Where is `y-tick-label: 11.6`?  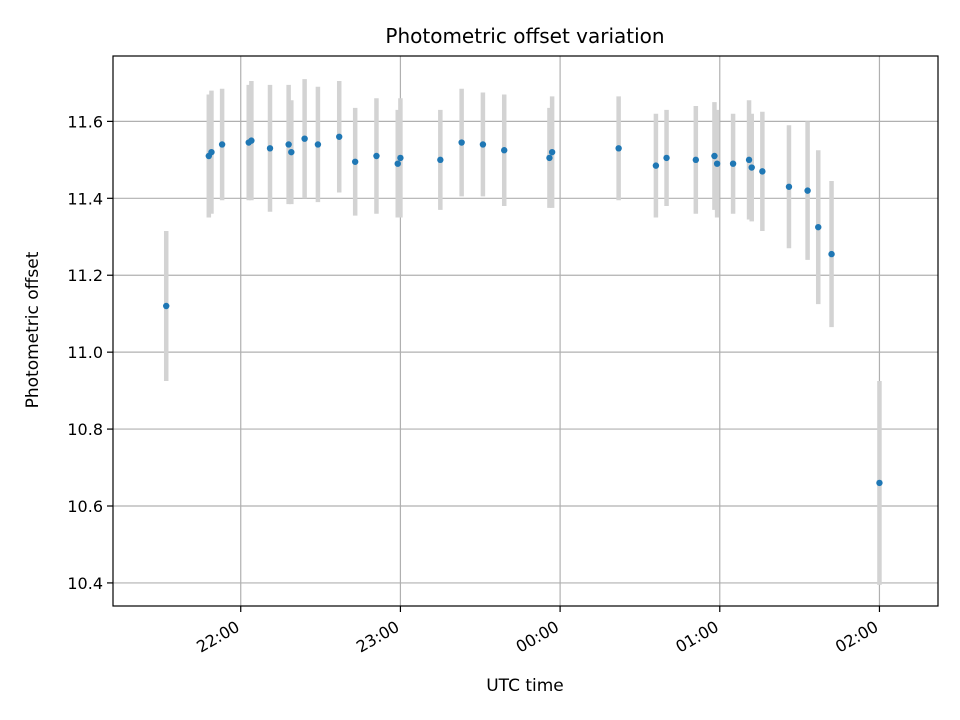 y-tick-label: 11.6 is located at coordinates (85, 121).